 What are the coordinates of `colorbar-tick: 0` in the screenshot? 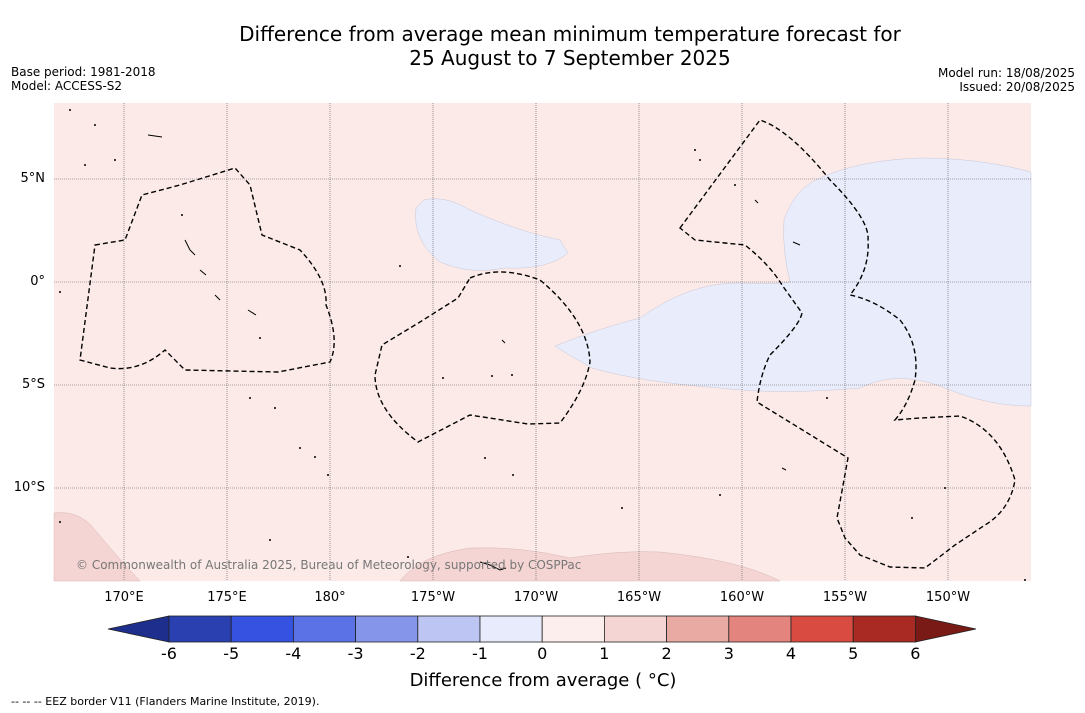 It's located at (542, 653).